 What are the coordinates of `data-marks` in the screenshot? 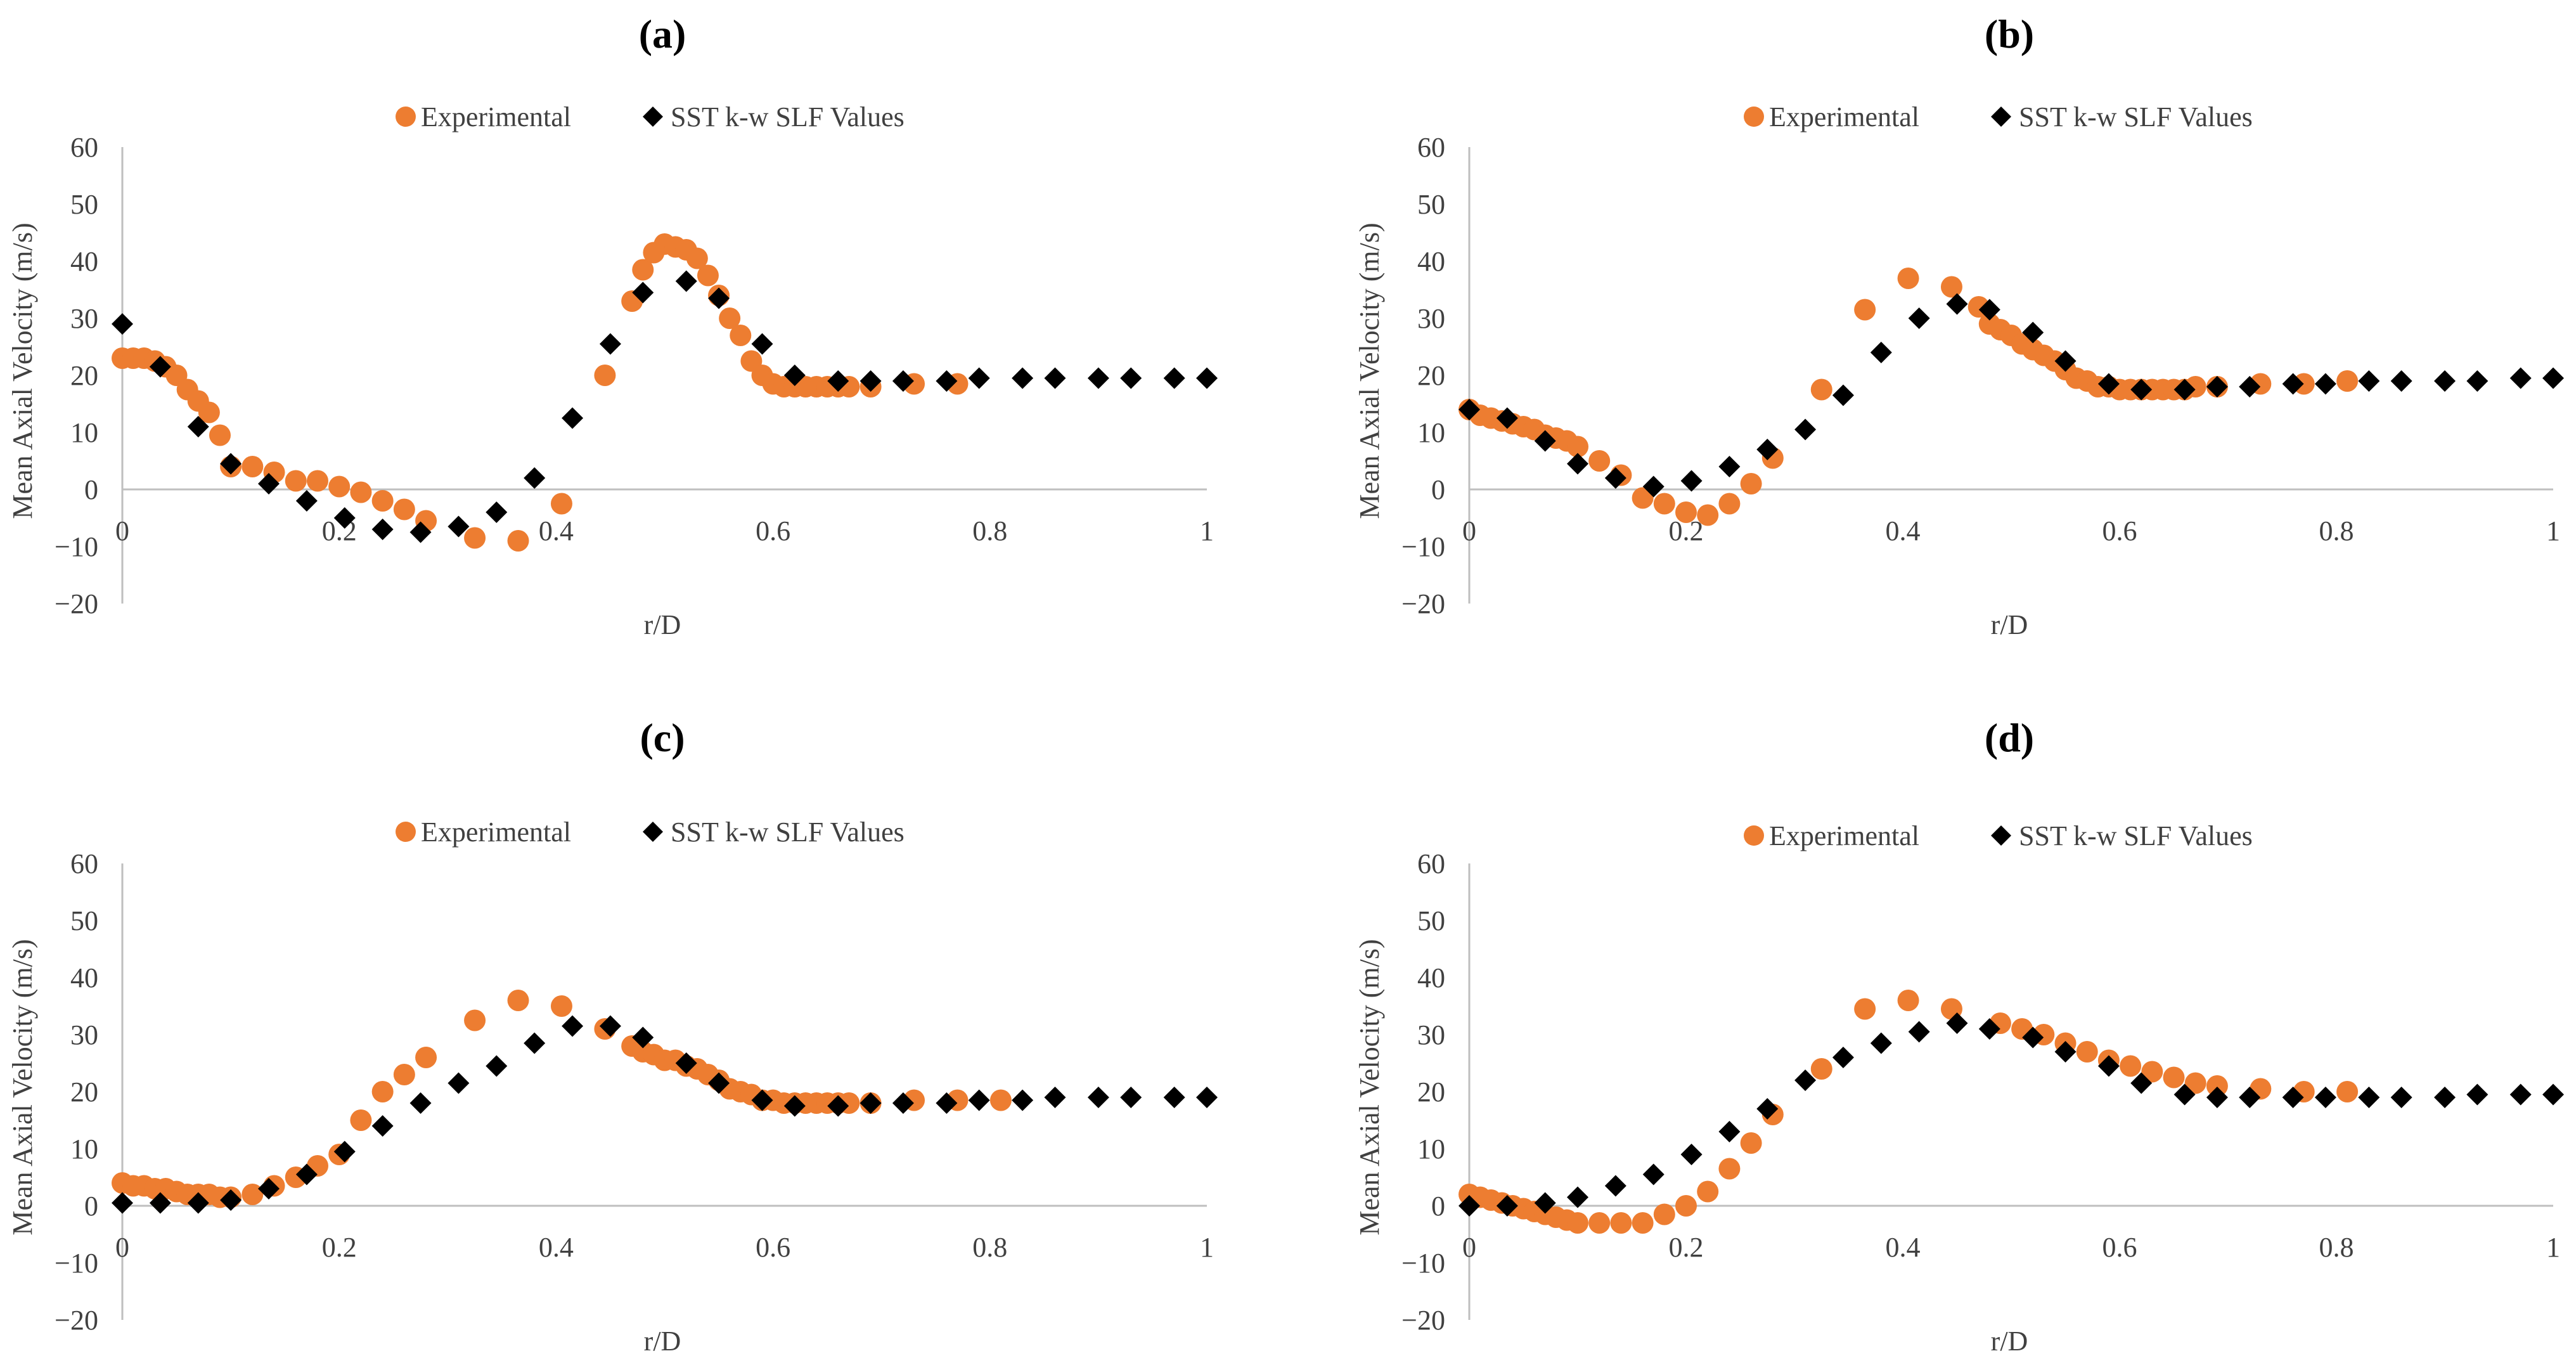 It's located at (665, 392).